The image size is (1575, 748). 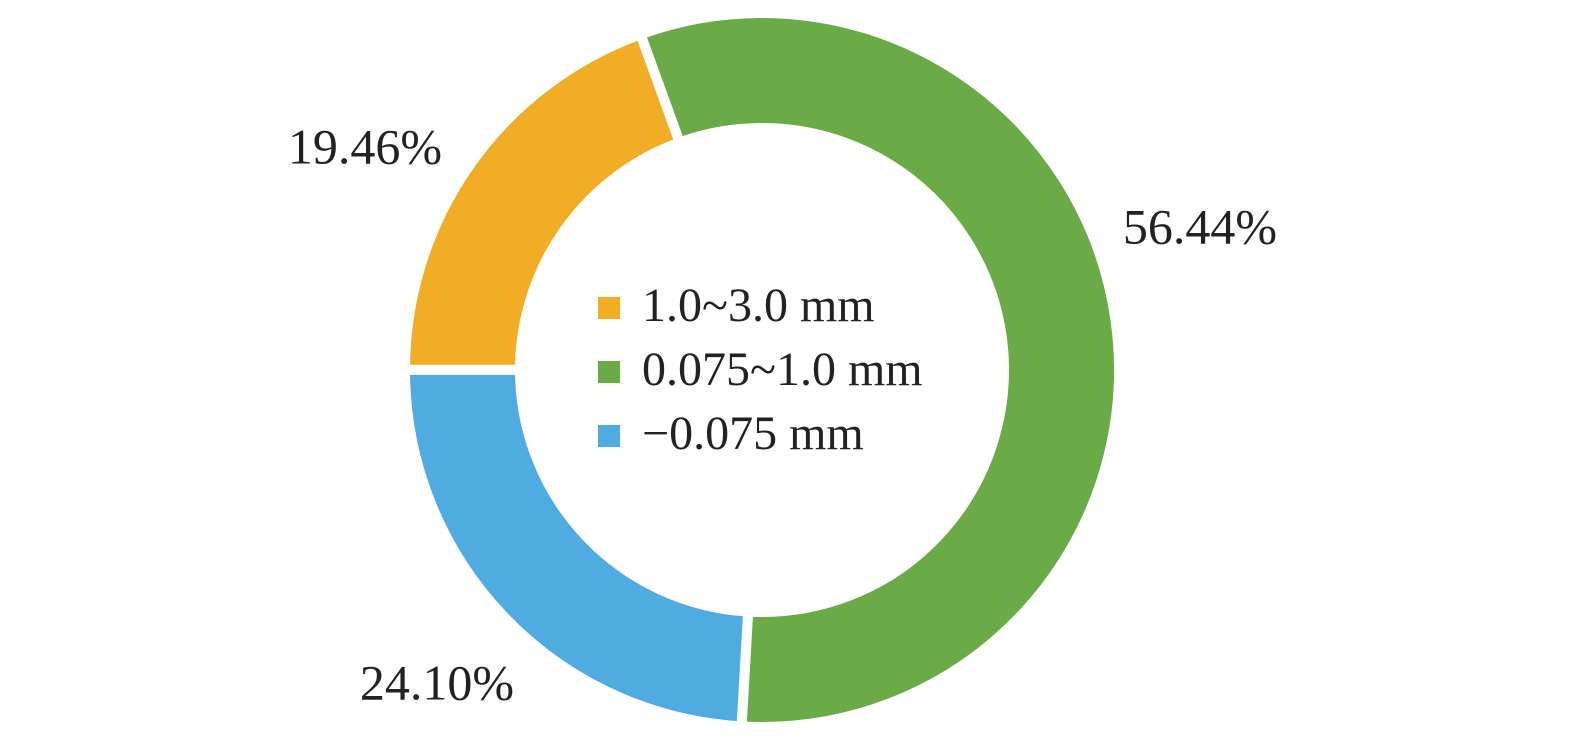 I want to click on data-label: 24.10%, so click(x=437, y=682).